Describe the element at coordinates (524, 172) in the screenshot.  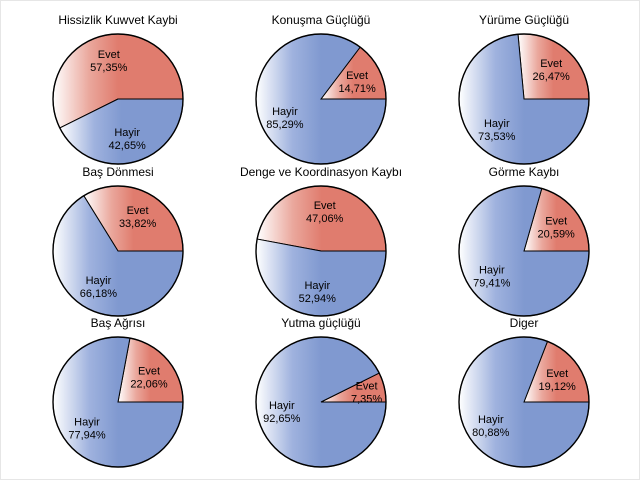
I see `pie-title: Görme Kaybı` at that location.